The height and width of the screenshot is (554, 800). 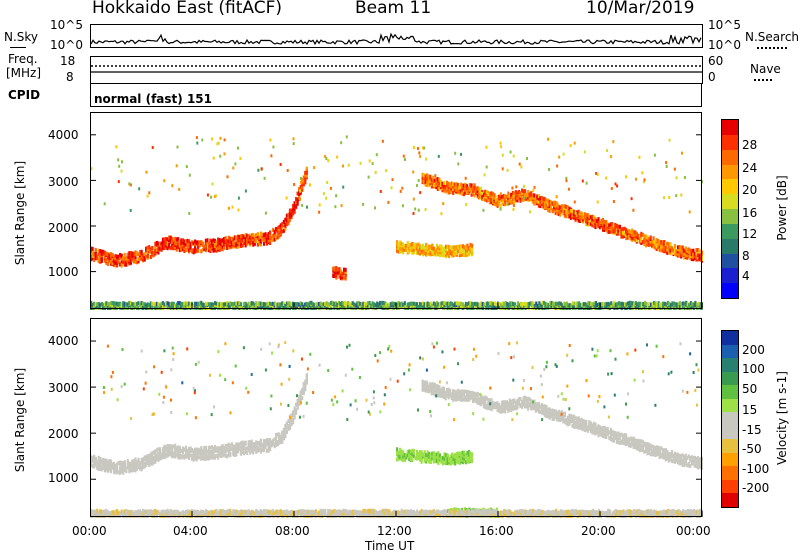 I want to click on noise-search-legend-line, so click(x=772, y=48).